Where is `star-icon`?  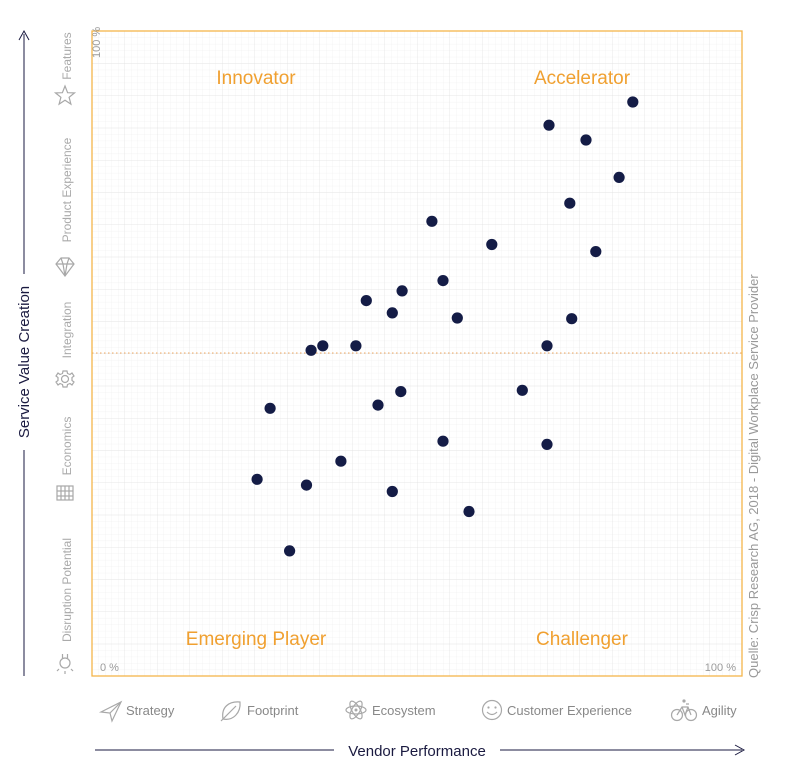
star-icon is located at coordinates (65, 95).